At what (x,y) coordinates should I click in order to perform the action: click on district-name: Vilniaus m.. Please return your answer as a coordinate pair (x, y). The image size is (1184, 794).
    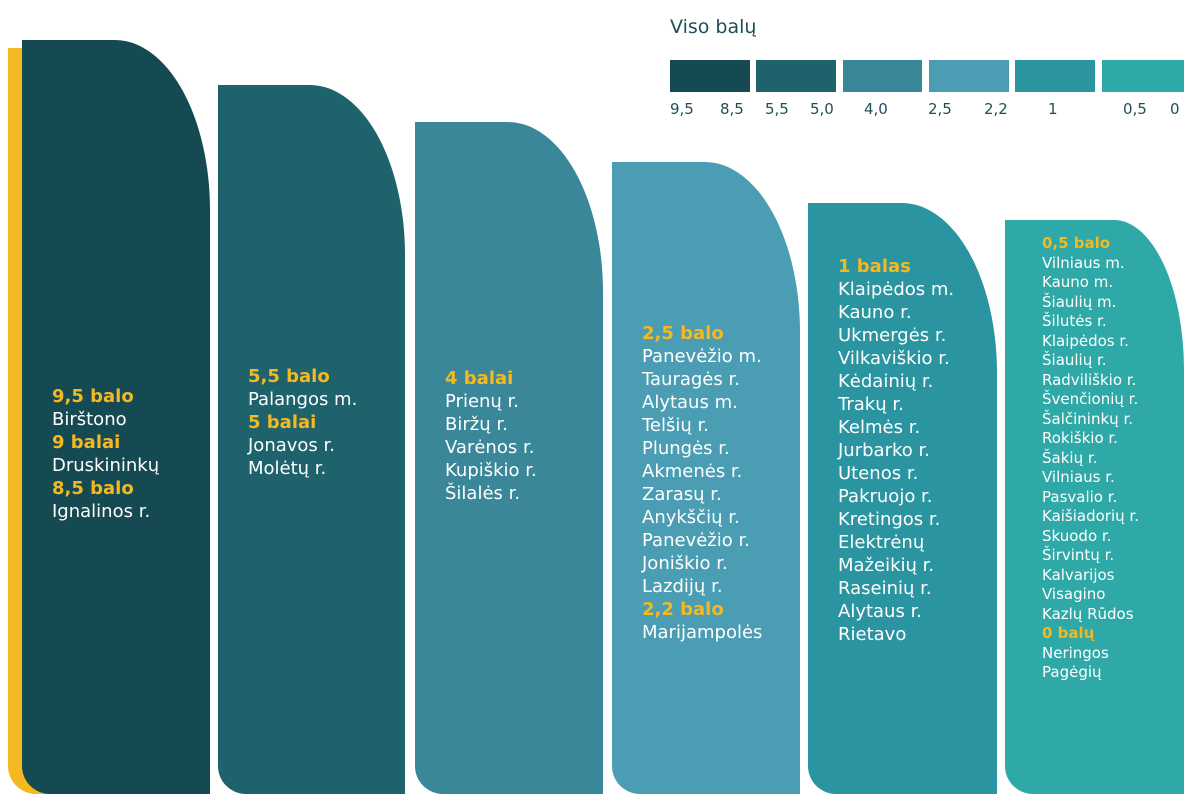
    Looking at the image, I should click on (1083, 262).